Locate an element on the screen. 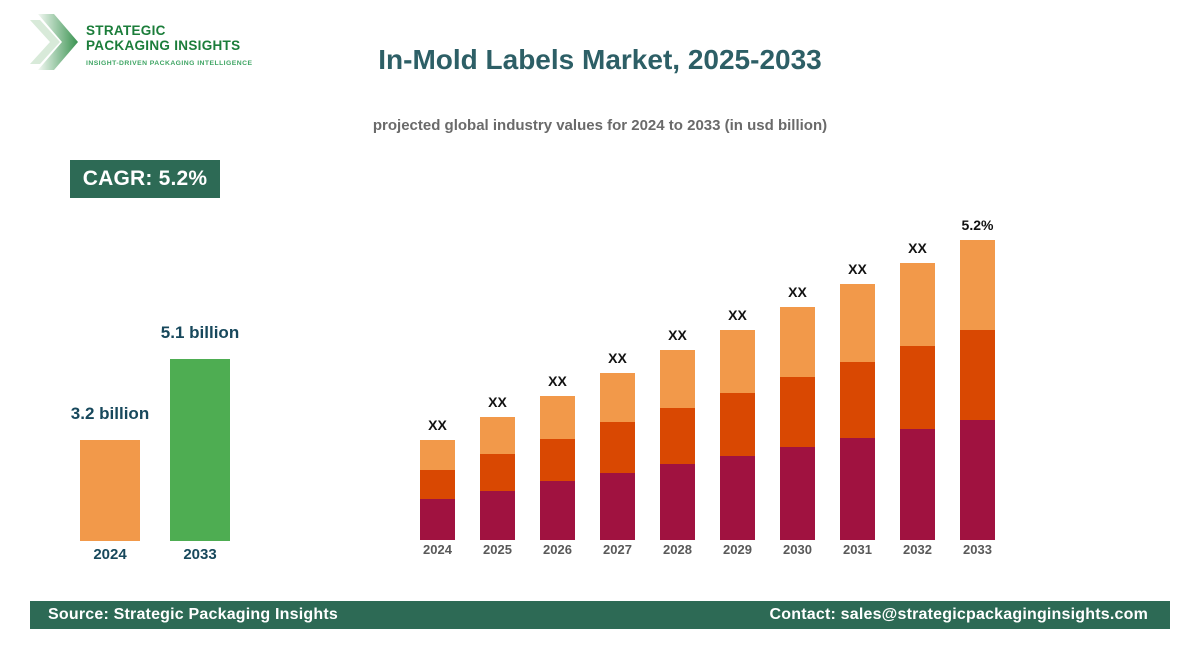 The height and width of the screenshot is (650, 1200). logo-tagline: INSIGHT-DRIVEN PACKAGING INTELLIGENCE is located at coordinates (169, 63).